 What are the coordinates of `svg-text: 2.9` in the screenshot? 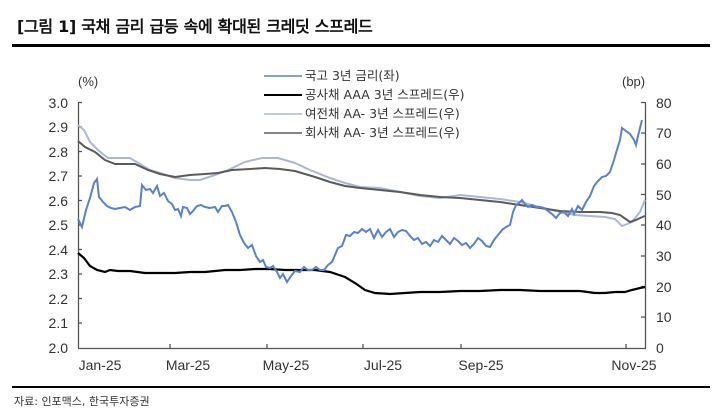 It's located at (59, 127).